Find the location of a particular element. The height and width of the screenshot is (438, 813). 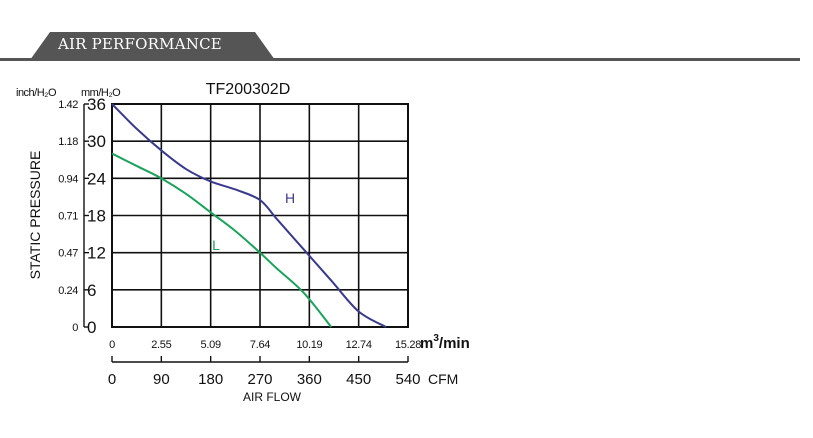

x-tick-m3min-label: 2.55 is located at coordinates (161, 345).